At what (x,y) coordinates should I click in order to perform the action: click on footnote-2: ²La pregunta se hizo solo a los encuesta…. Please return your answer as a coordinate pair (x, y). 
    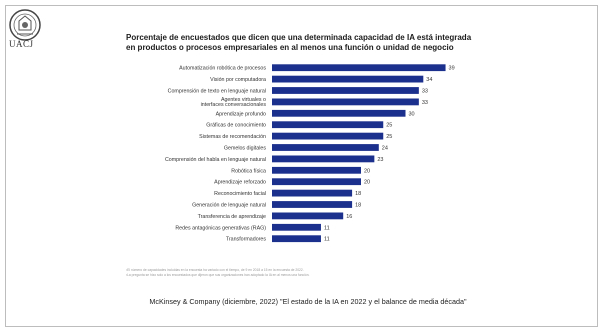
    Looking at the image, I should click on (218, 274).